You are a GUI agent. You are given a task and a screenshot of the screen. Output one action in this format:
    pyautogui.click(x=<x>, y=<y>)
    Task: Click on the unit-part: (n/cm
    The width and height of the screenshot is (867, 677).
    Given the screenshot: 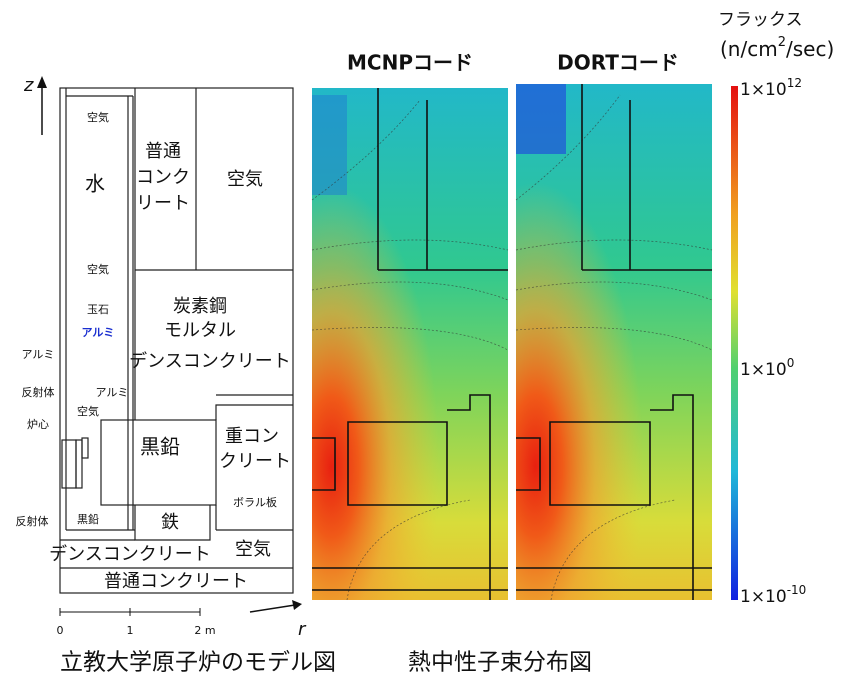 What is the action you would take?
    pyautogui.click(x=749, y=49)
    